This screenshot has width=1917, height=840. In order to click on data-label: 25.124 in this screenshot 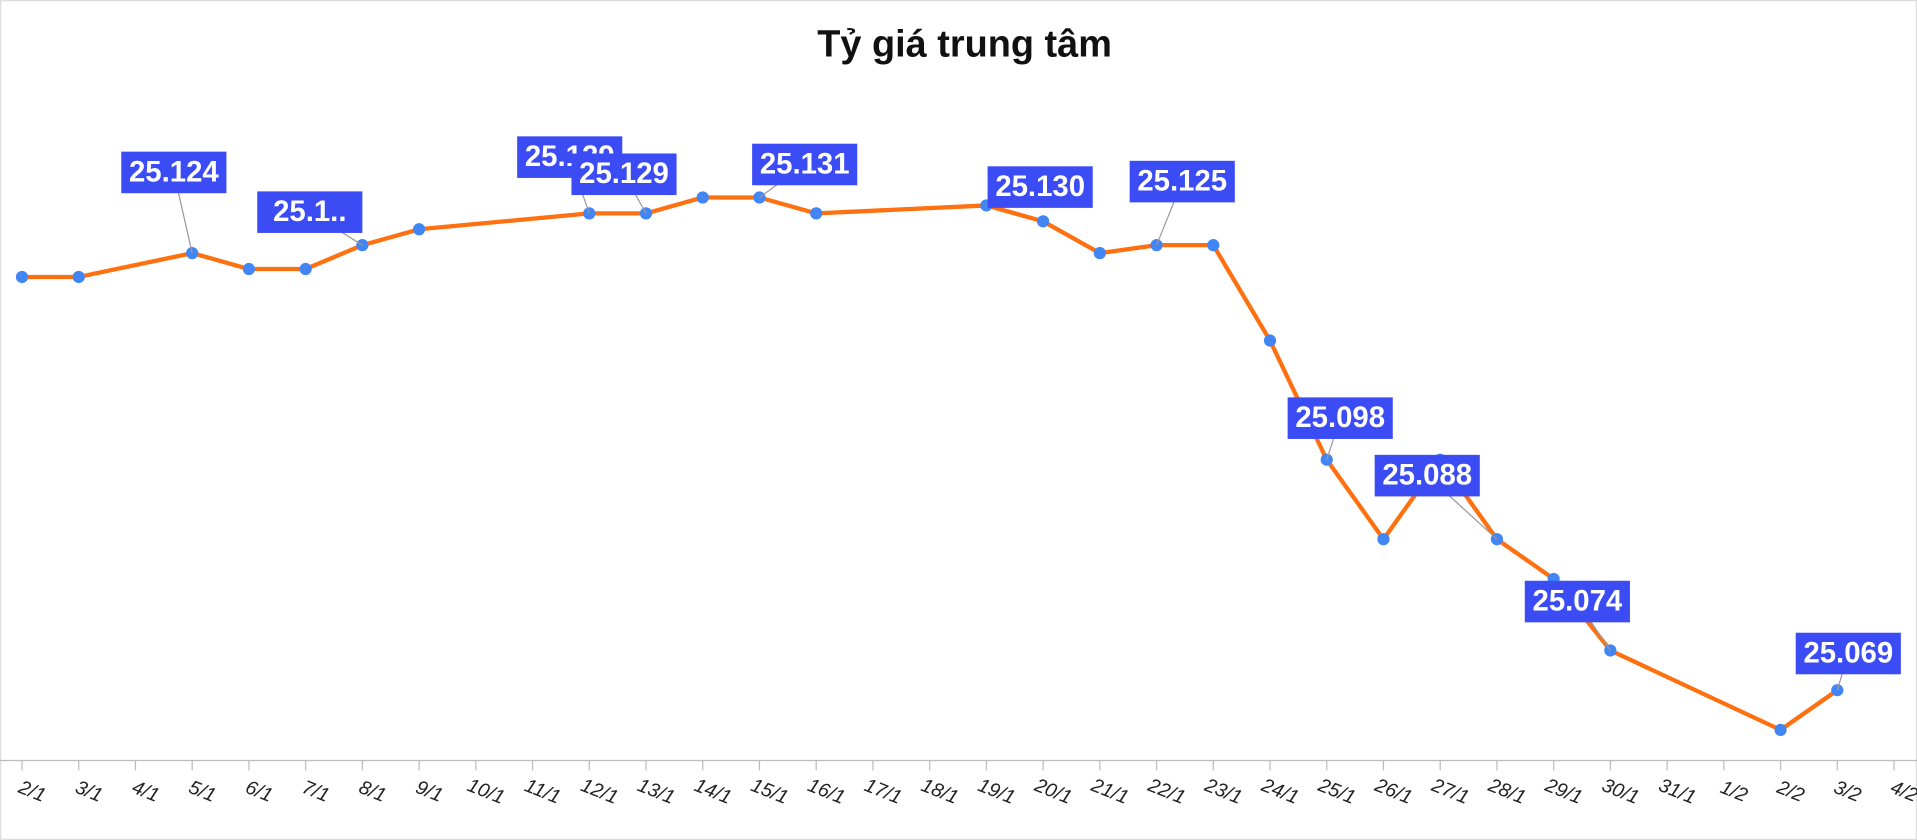, I will do `click(174, 171)`.